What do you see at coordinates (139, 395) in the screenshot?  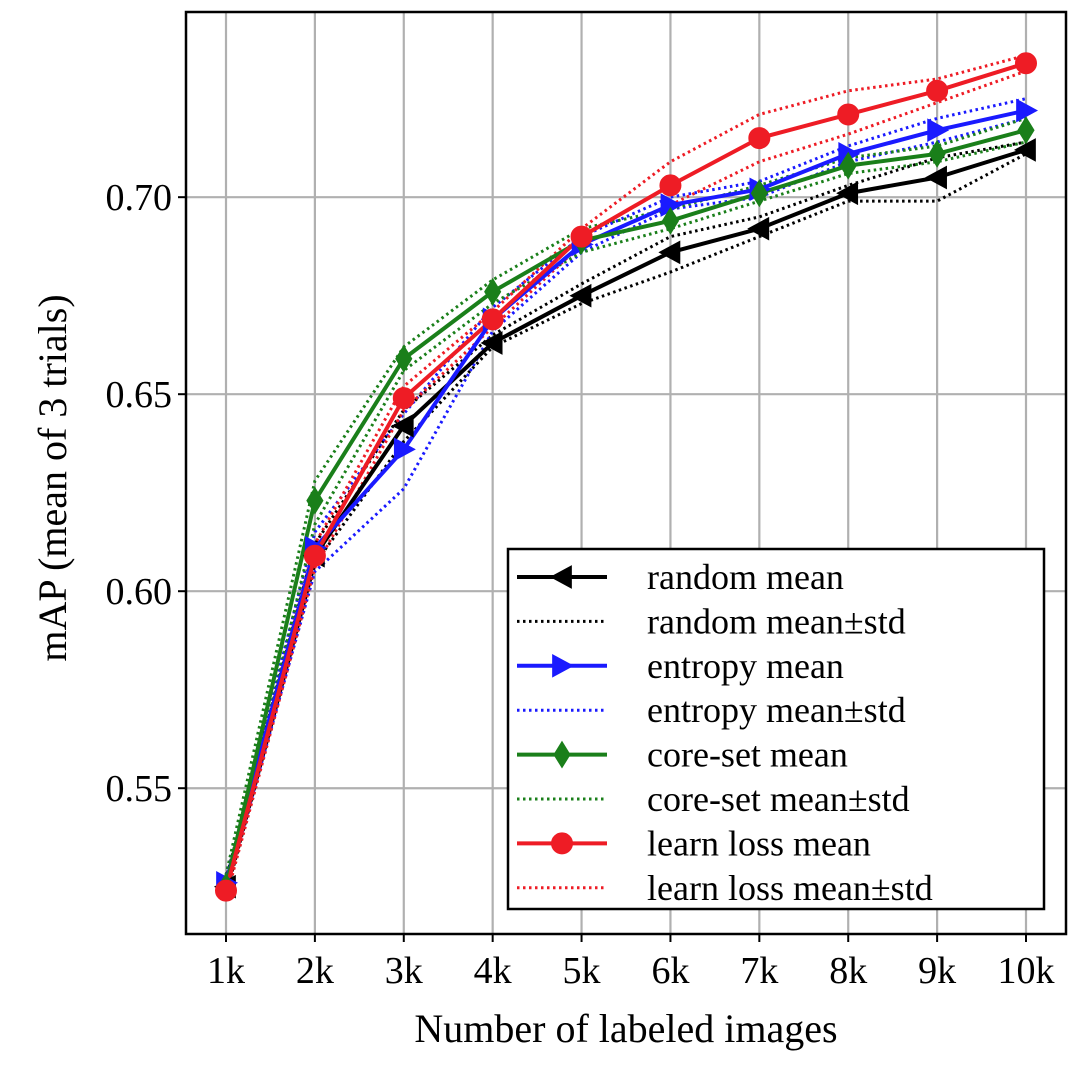 I see `y-tick-label: 0.65` at bounding box center [139, 395].